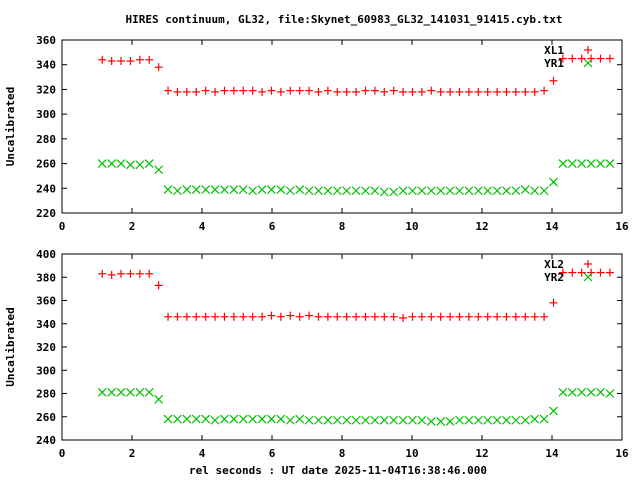  Describe the element at coordinates (46, 114) in the screenshot. I see `y-tick-label: 300` at that location.